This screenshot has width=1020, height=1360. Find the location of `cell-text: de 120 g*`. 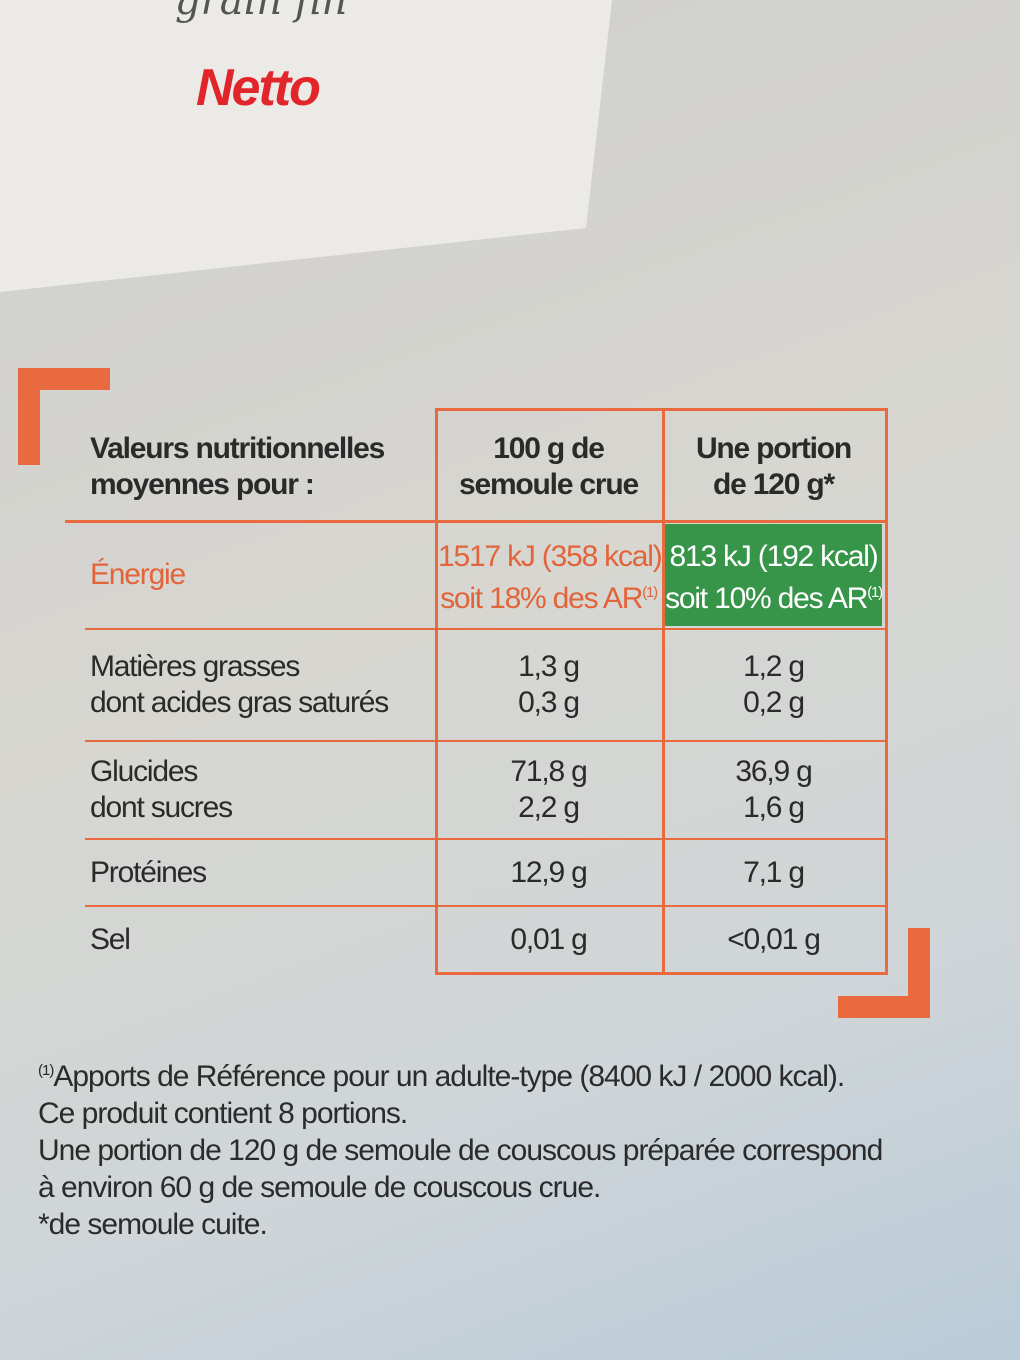

cell-text: de 120 g* is located at coordinates (774, 484).